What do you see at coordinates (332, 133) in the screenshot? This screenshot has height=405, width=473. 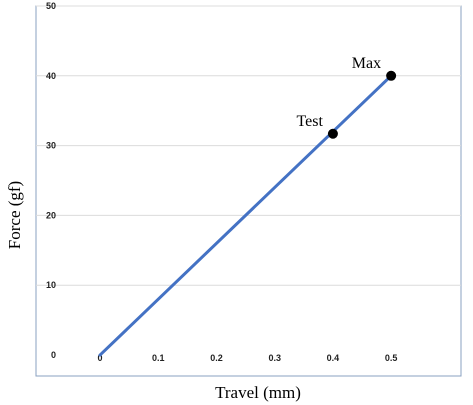 I see `point-test` at bounding box center [332, 133].